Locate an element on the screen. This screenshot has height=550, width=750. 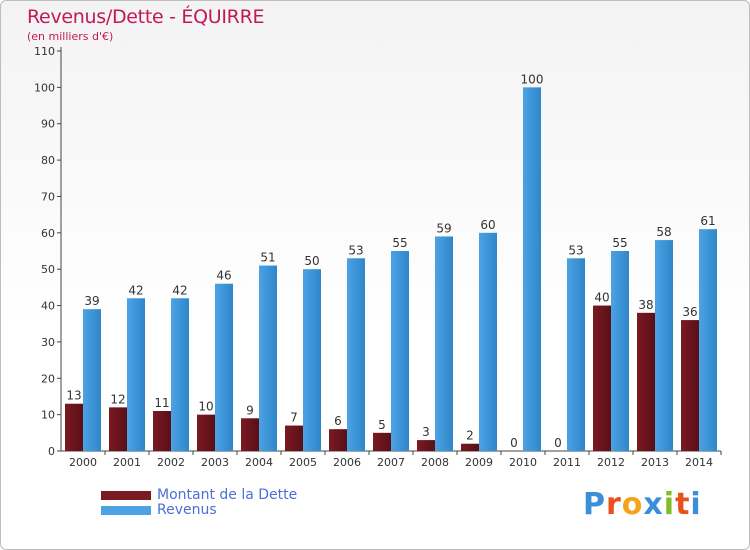
x-tick-label: 2000 is located at coordinates (83, 462).